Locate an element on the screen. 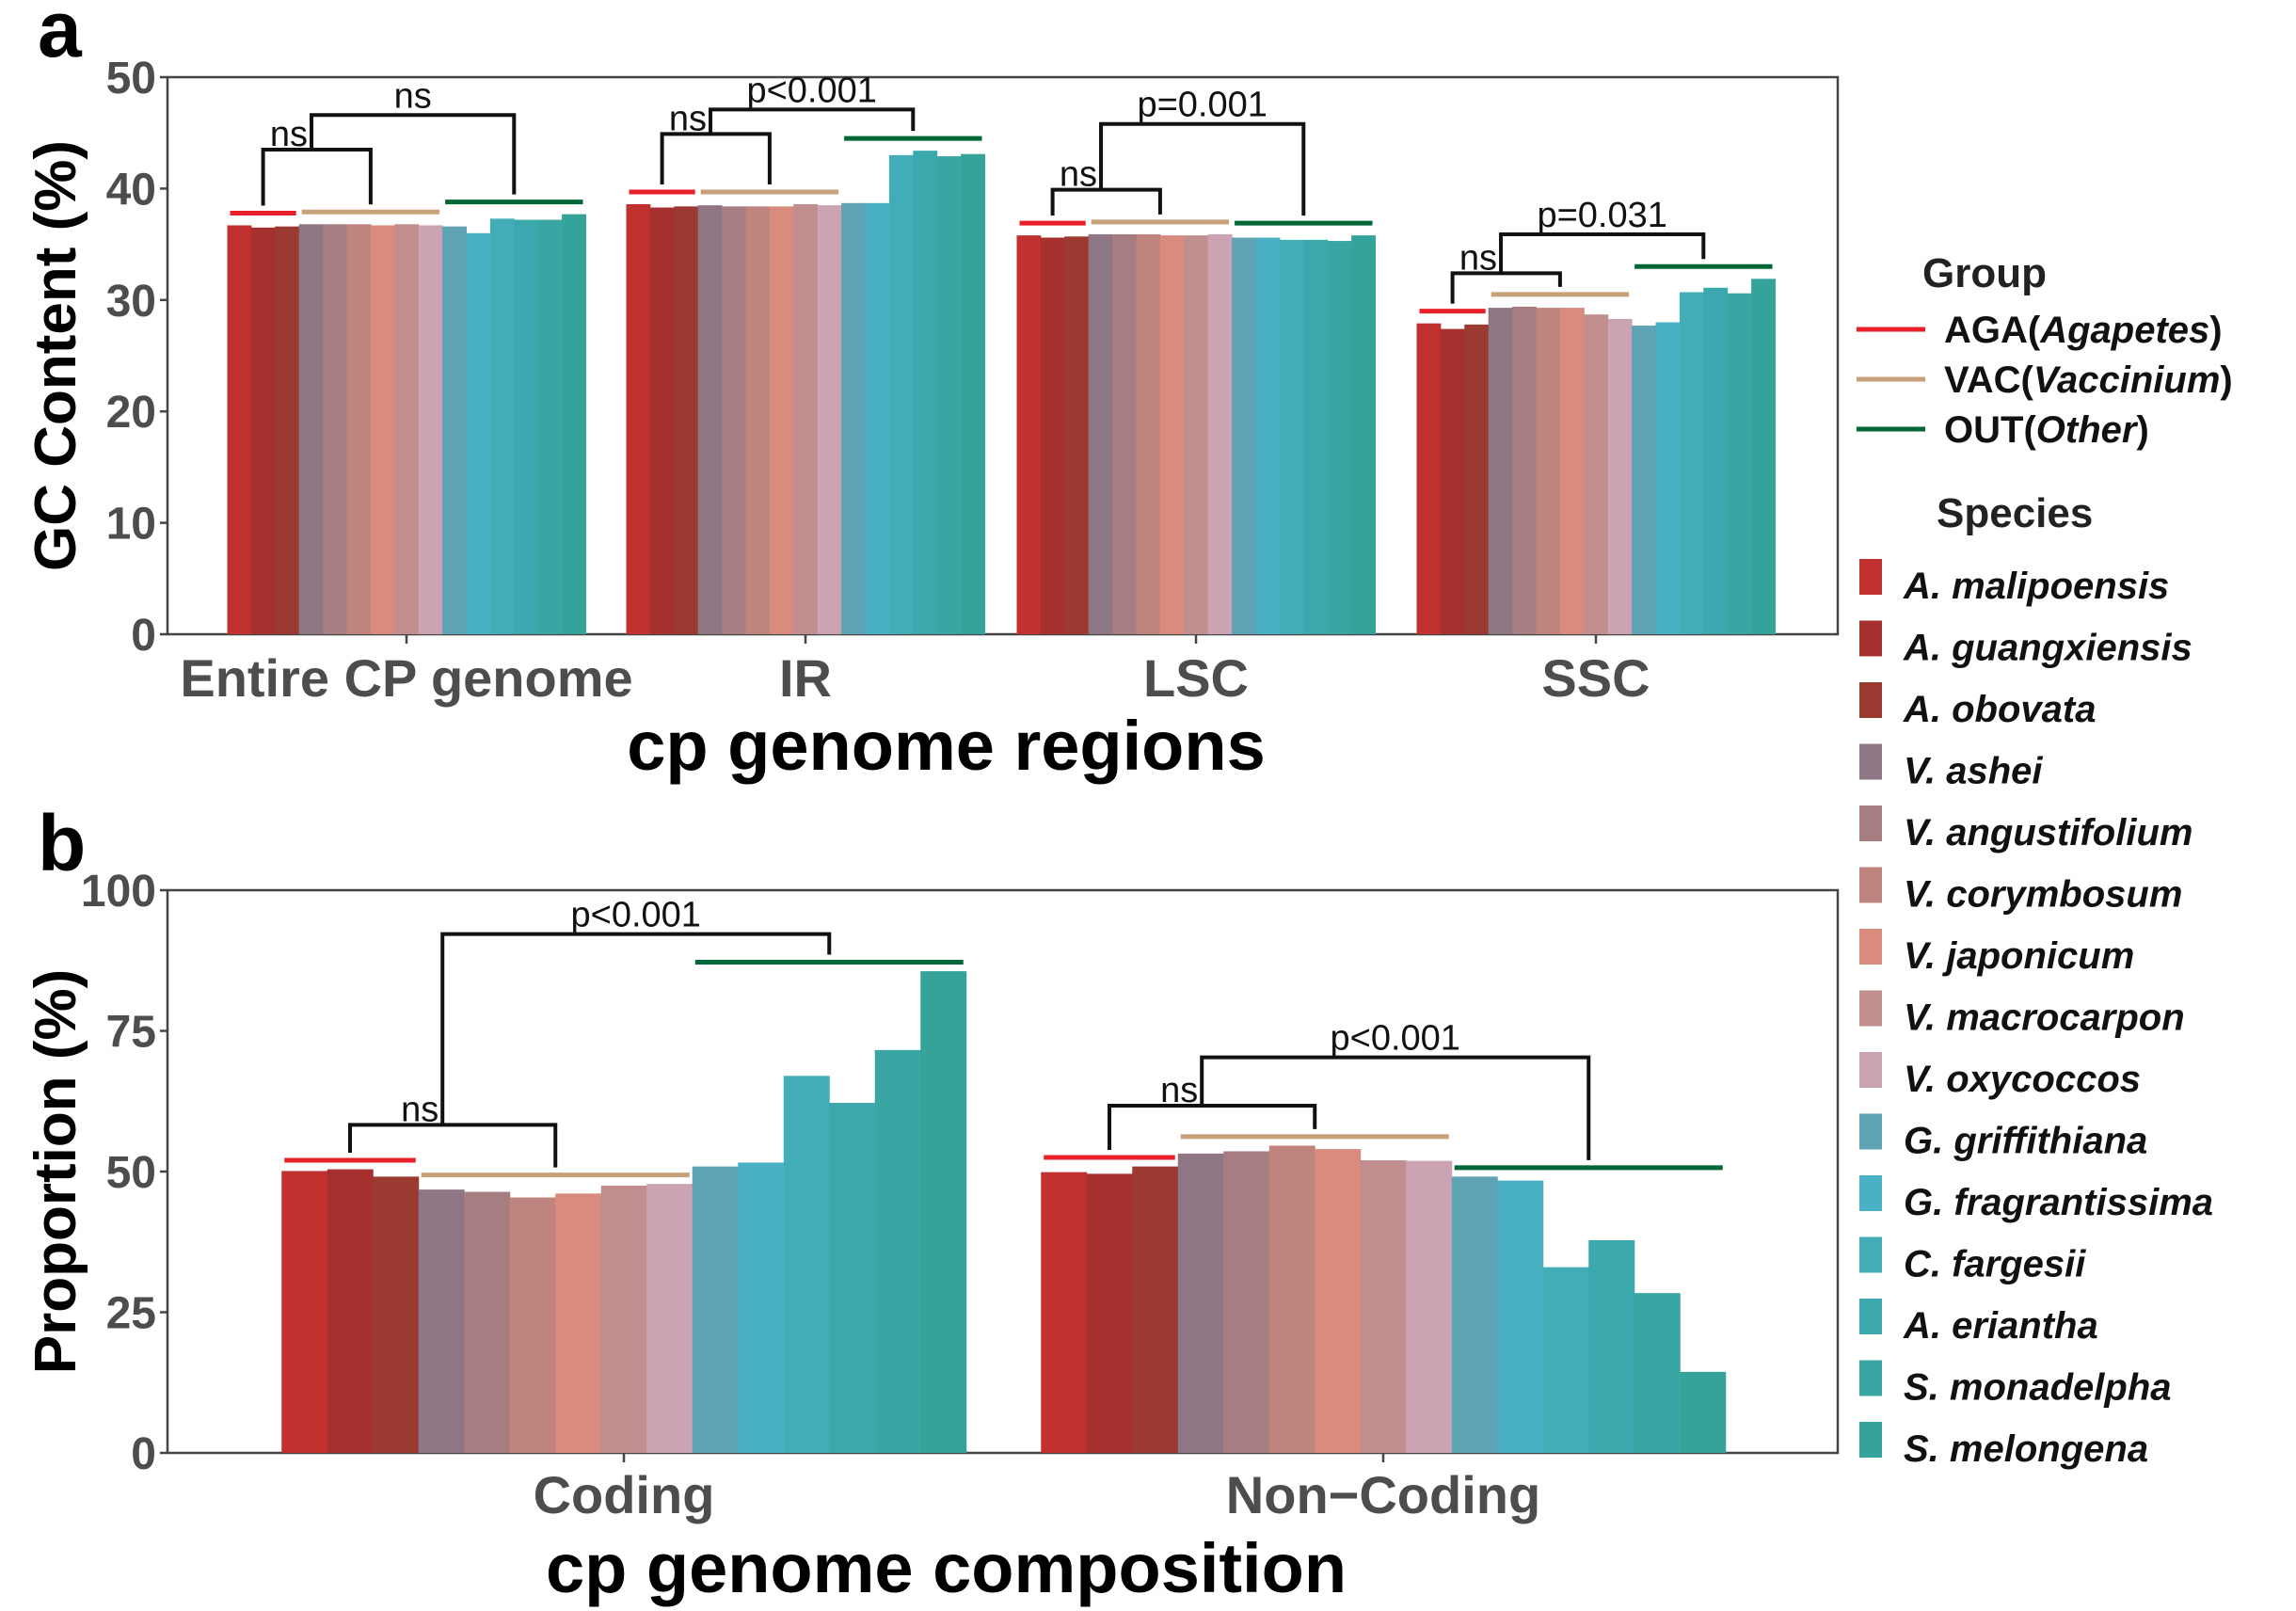  legend-species-label: V. oxycoccos is located at coordinates (2022, 1079).